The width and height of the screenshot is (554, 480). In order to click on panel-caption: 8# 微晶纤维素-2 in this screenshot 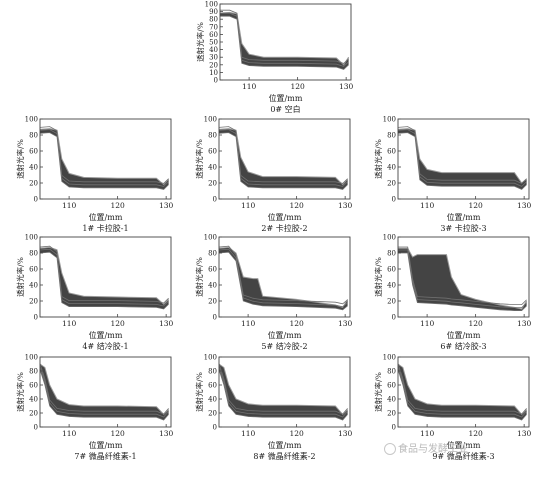, I will do `click(284, 456)`.